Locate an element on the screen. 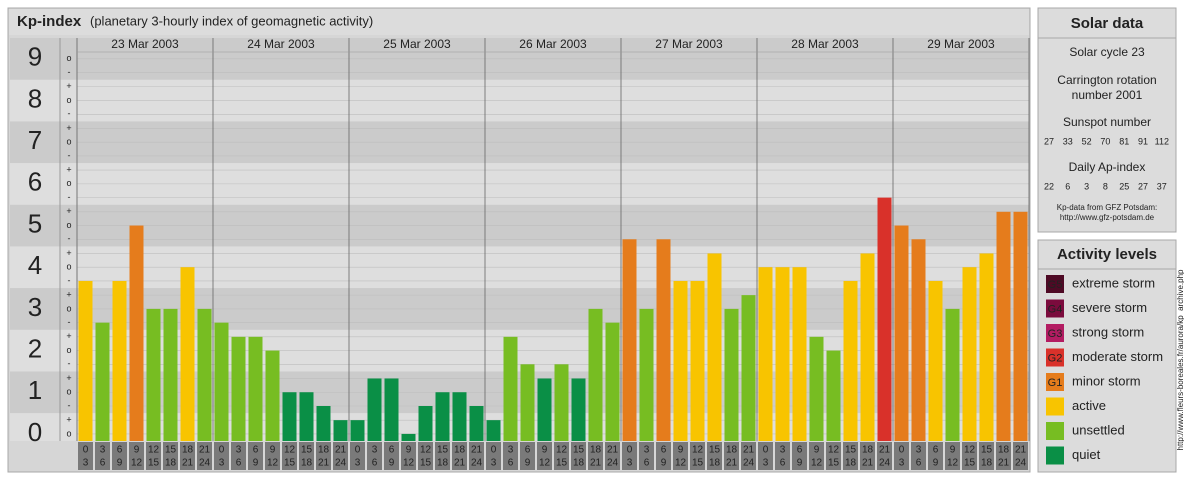 Image resolution: width=1184 pixels, height=480 pixels. solar-text: Solar cycle 23 is located at coordinates (1107, 52).